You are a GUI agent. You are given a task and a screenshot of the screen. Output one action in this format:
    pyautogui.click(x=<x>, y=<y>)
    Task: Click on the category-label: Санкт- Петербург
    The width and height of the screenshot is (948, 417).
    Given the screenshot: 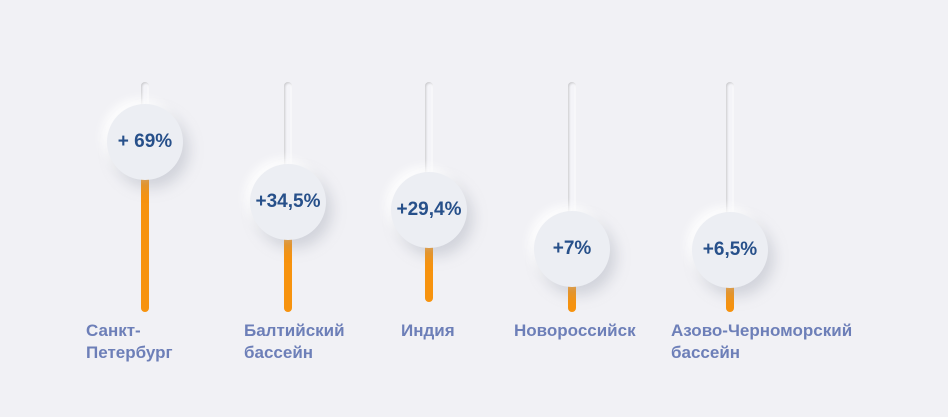 What is the action you would take?
    pyautogui.click(x=129, y=341)
    